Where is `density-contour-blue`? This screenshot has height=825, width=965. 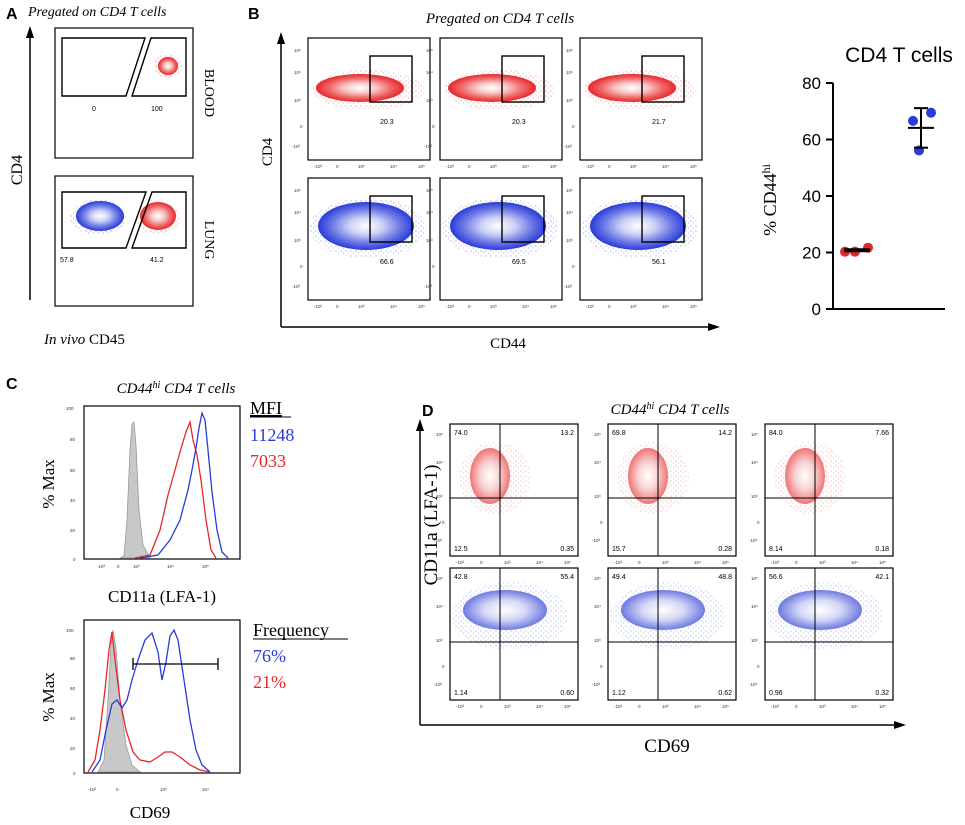
density-contour-blue is located at coordinates (100, 216).